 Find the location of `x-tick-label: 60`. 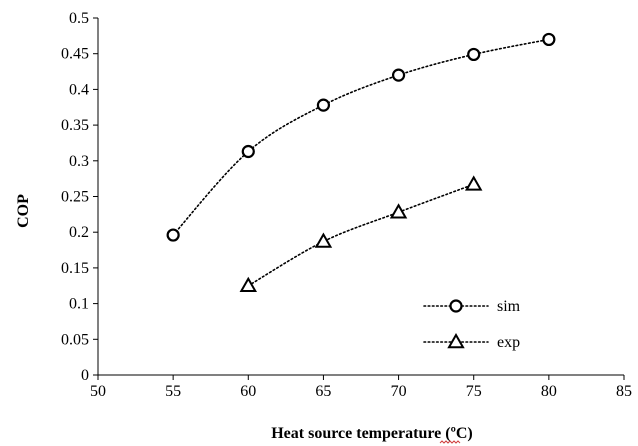

x-tick-label: 60 is located at coordinates (248, 391).